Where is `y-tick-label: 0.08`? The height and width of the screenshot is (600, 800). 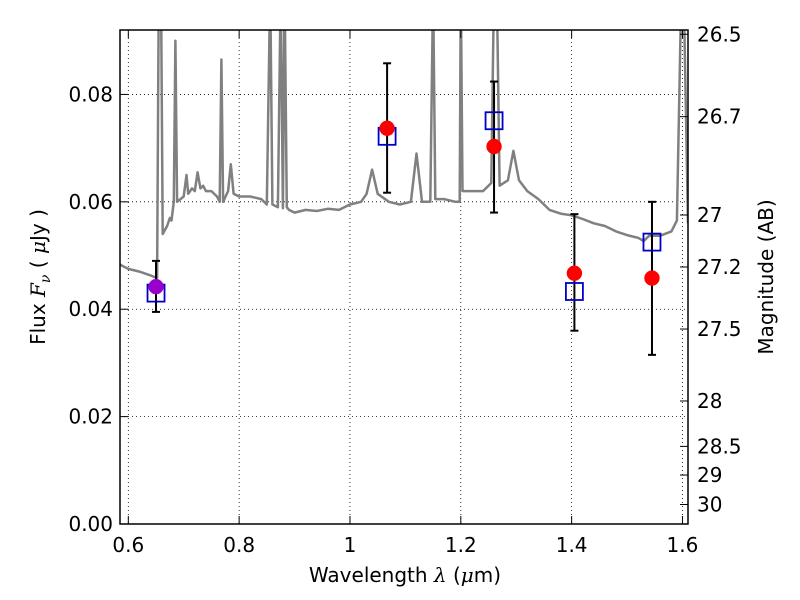 y-tick-label: 0.08 is located at coordinates (90, 94).